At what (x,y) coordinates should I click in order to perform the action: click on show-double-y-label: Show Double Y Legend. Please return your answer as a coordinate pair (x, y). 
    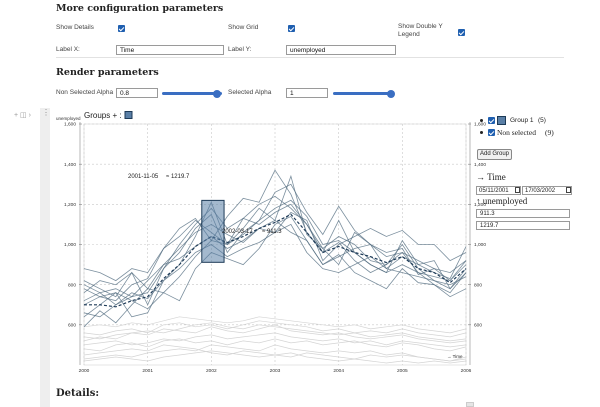
    Looking at the image, I should click on (420, 31).